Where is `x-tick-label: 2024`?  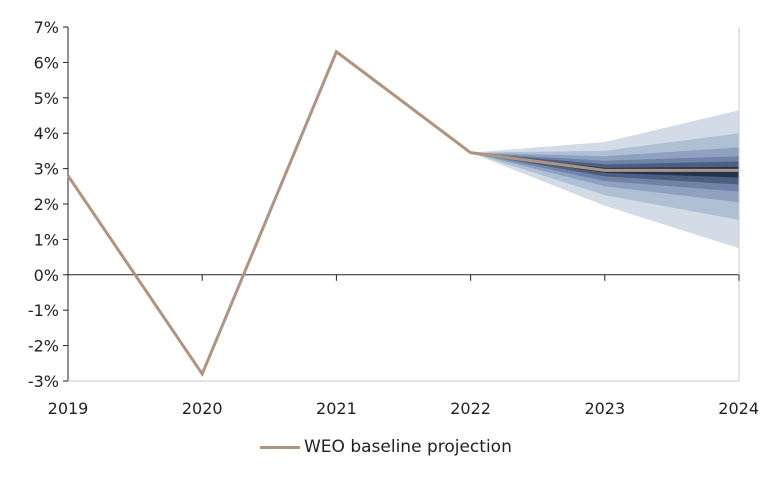 x-tick-label: 2024 is located at coordinates (738, 408).